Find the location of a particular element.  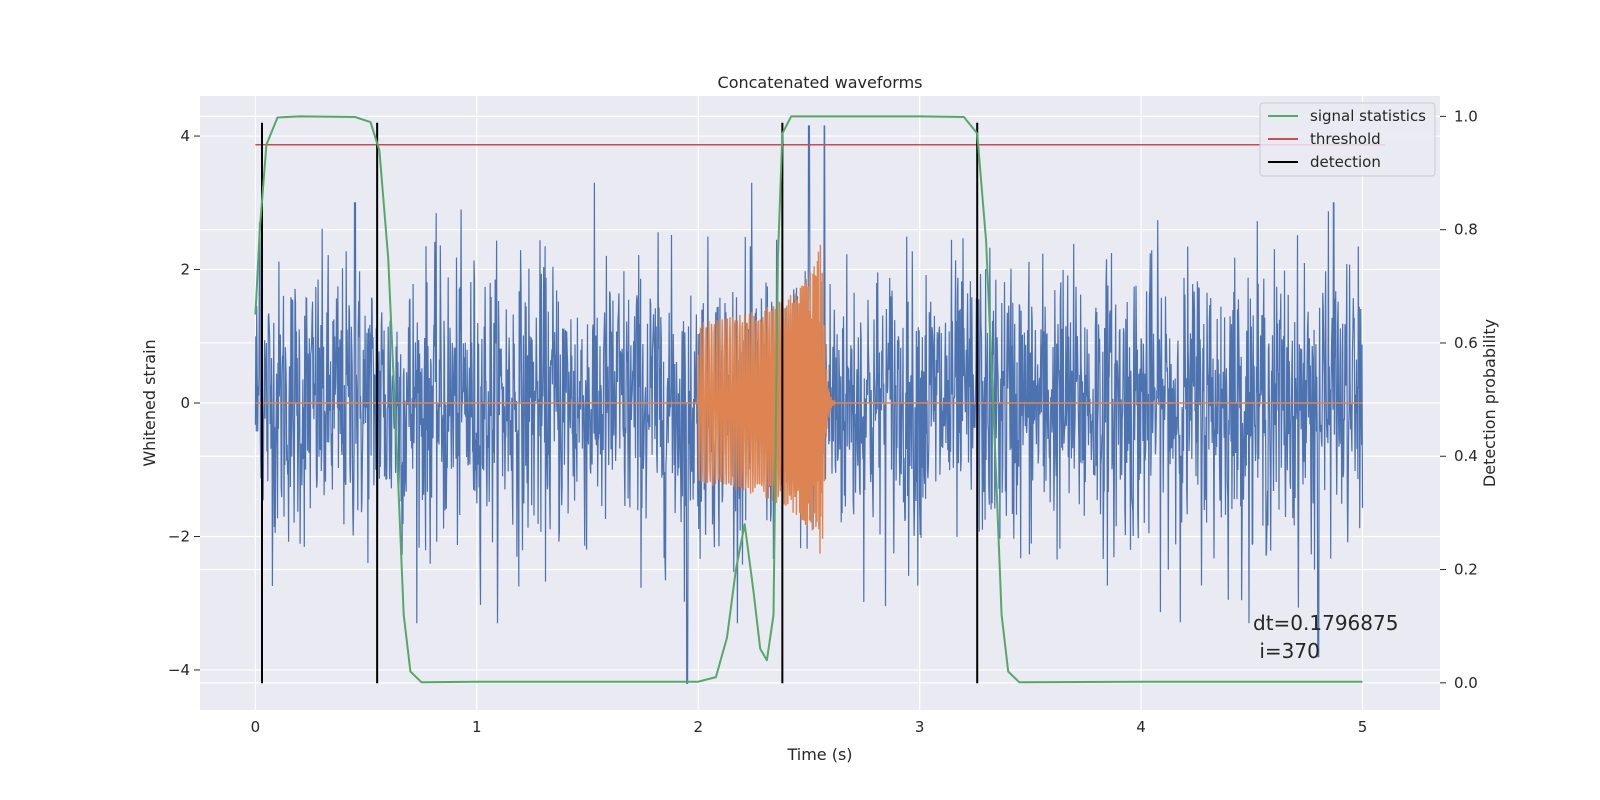

y-tick-label: −2 is located at coordinates (179, 536).